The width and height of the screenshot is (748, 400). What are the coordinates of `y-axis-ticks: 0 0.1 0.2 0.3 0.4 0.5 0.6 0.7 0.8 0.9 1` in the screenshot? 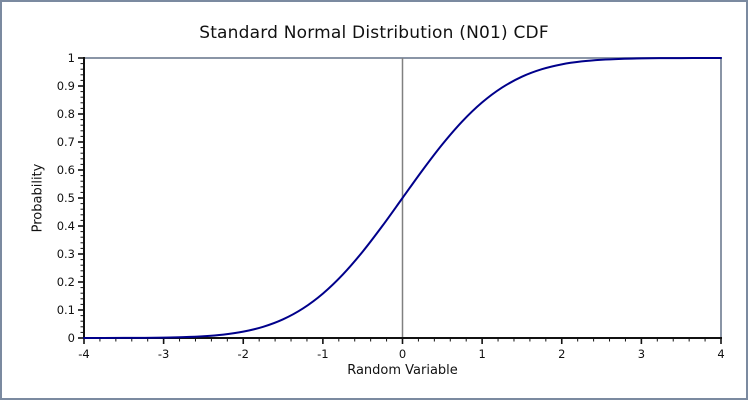 It's located at (70, 198).